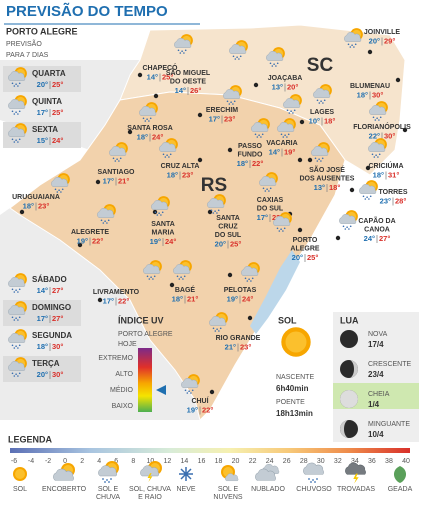  Describe the element at coordinates (389, 40) in the screenshot. I see `max-temp: 29°` at that location.